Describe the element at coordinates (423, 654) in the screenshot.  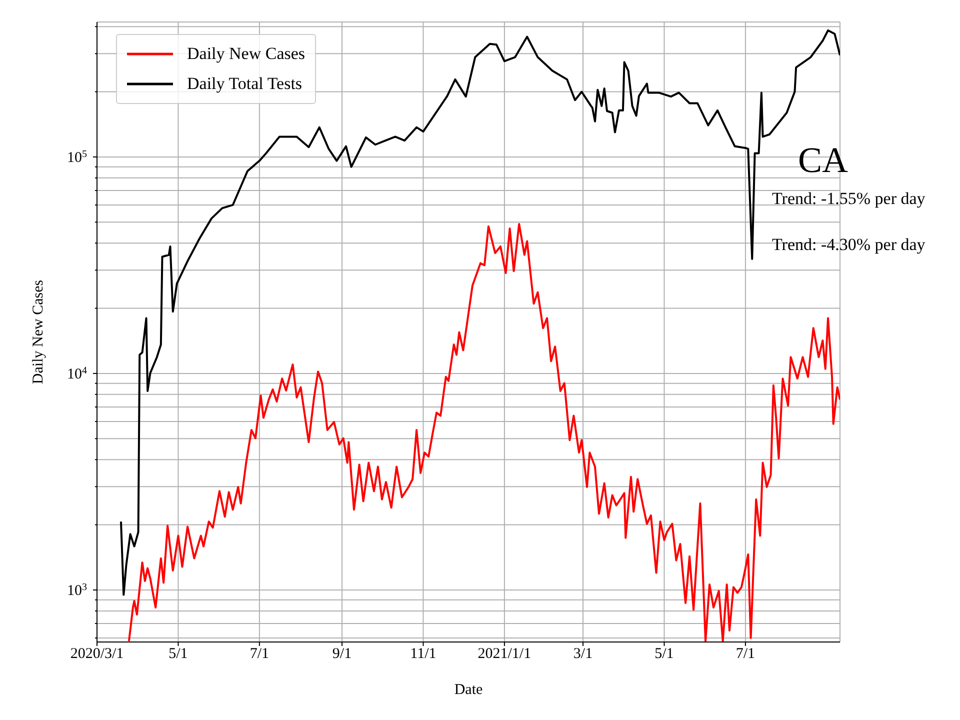
I see `x-tick-label: 11/1` at that location.